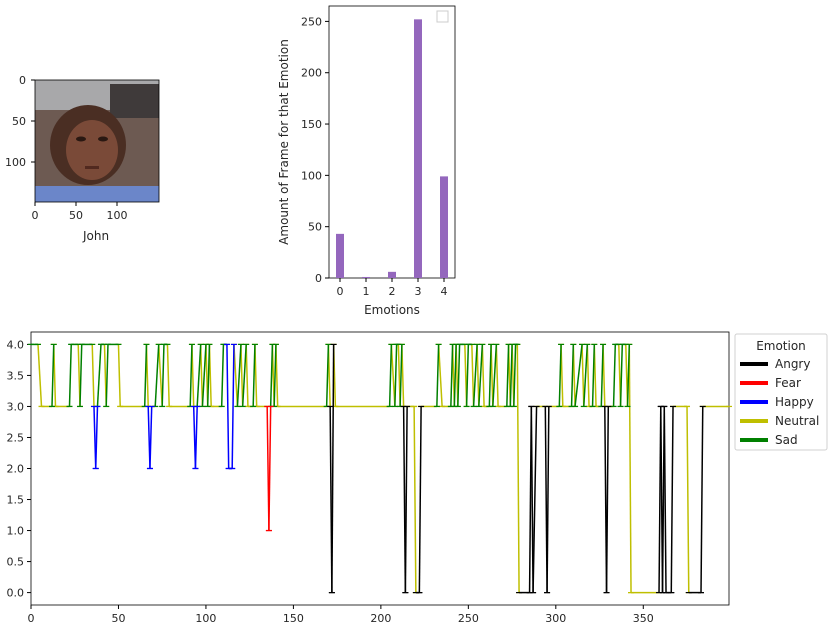  I want to click on bar-ytick-label: 150, so click(311, 124).